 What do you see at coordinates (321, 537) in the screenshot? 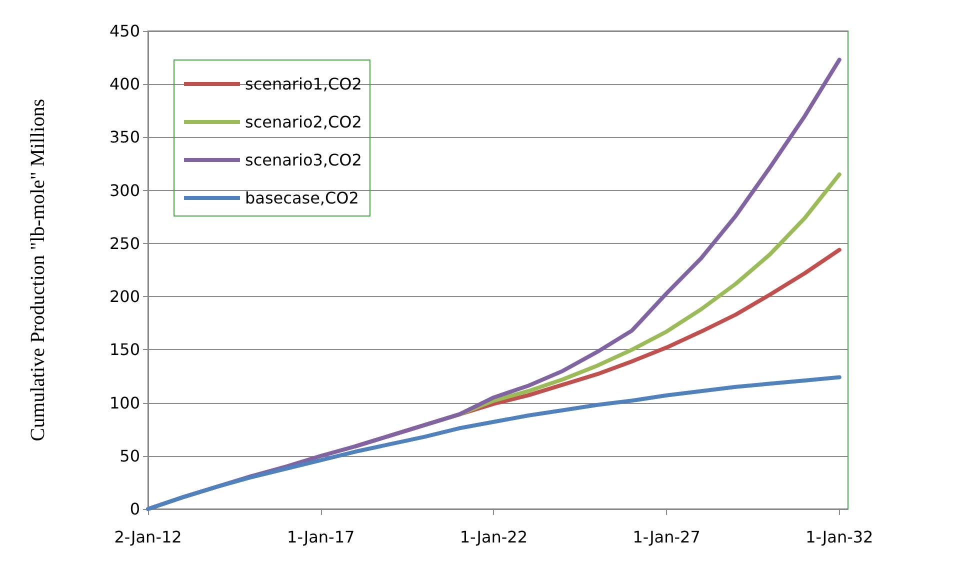
I see `x-tick-label: 1-Jan-17` at bounding box center [321, 537].